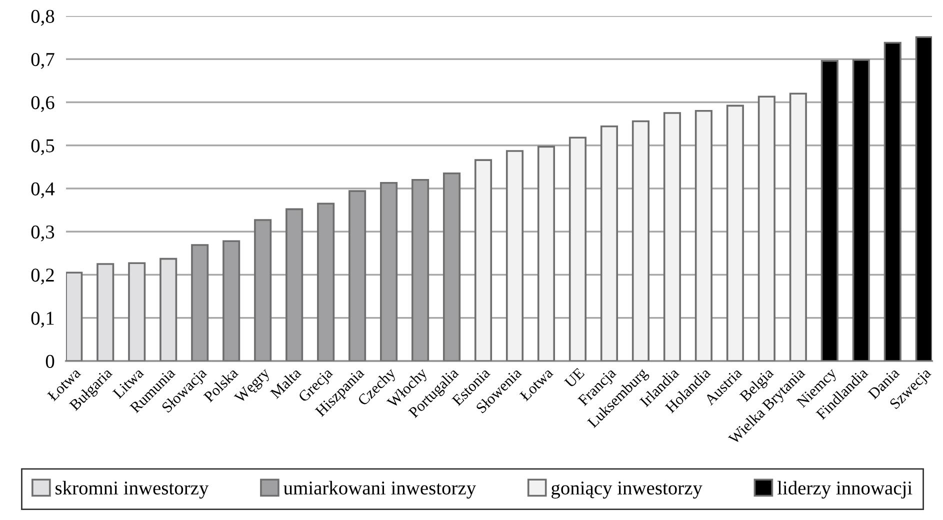 Image resolution: width=943 pixels, height=520 pixels. Describe the element at coordinates (43, 190) in the screenshot. I see `y-tick-label: 0,4` at that location.